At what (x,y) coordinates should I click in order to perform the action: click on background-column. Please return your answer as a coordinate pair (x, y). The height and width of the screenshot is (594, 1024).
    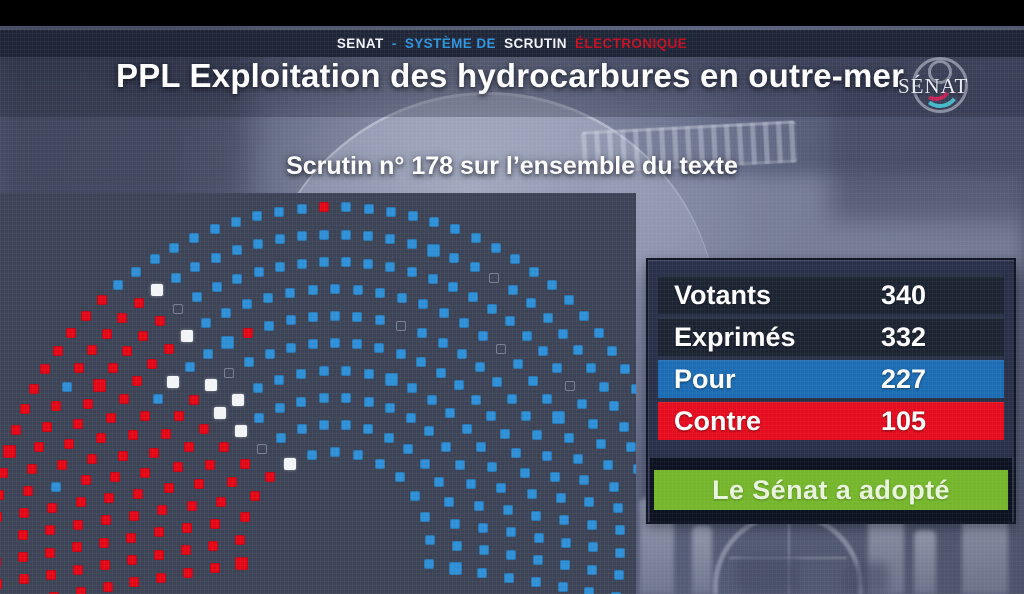
    Looking at the image, I should click on (702, 559).